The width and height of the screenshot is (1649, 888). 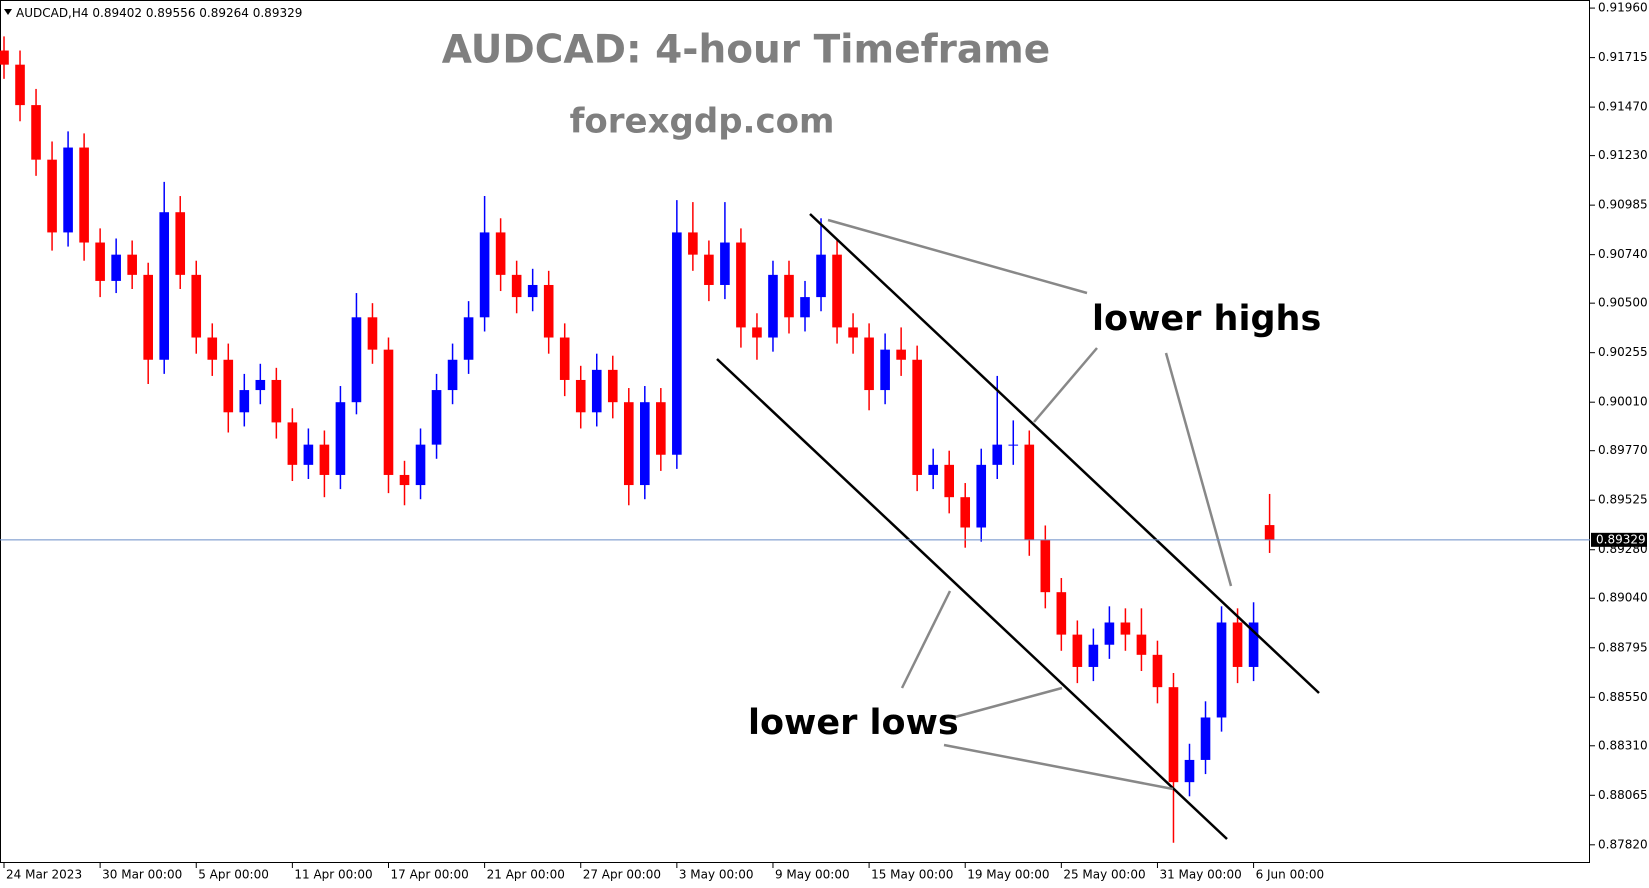 What do you see at coordinates (1206, 319) in the screenshot?
I see `annotation: lower highs` at bounding box center [1206, 319].